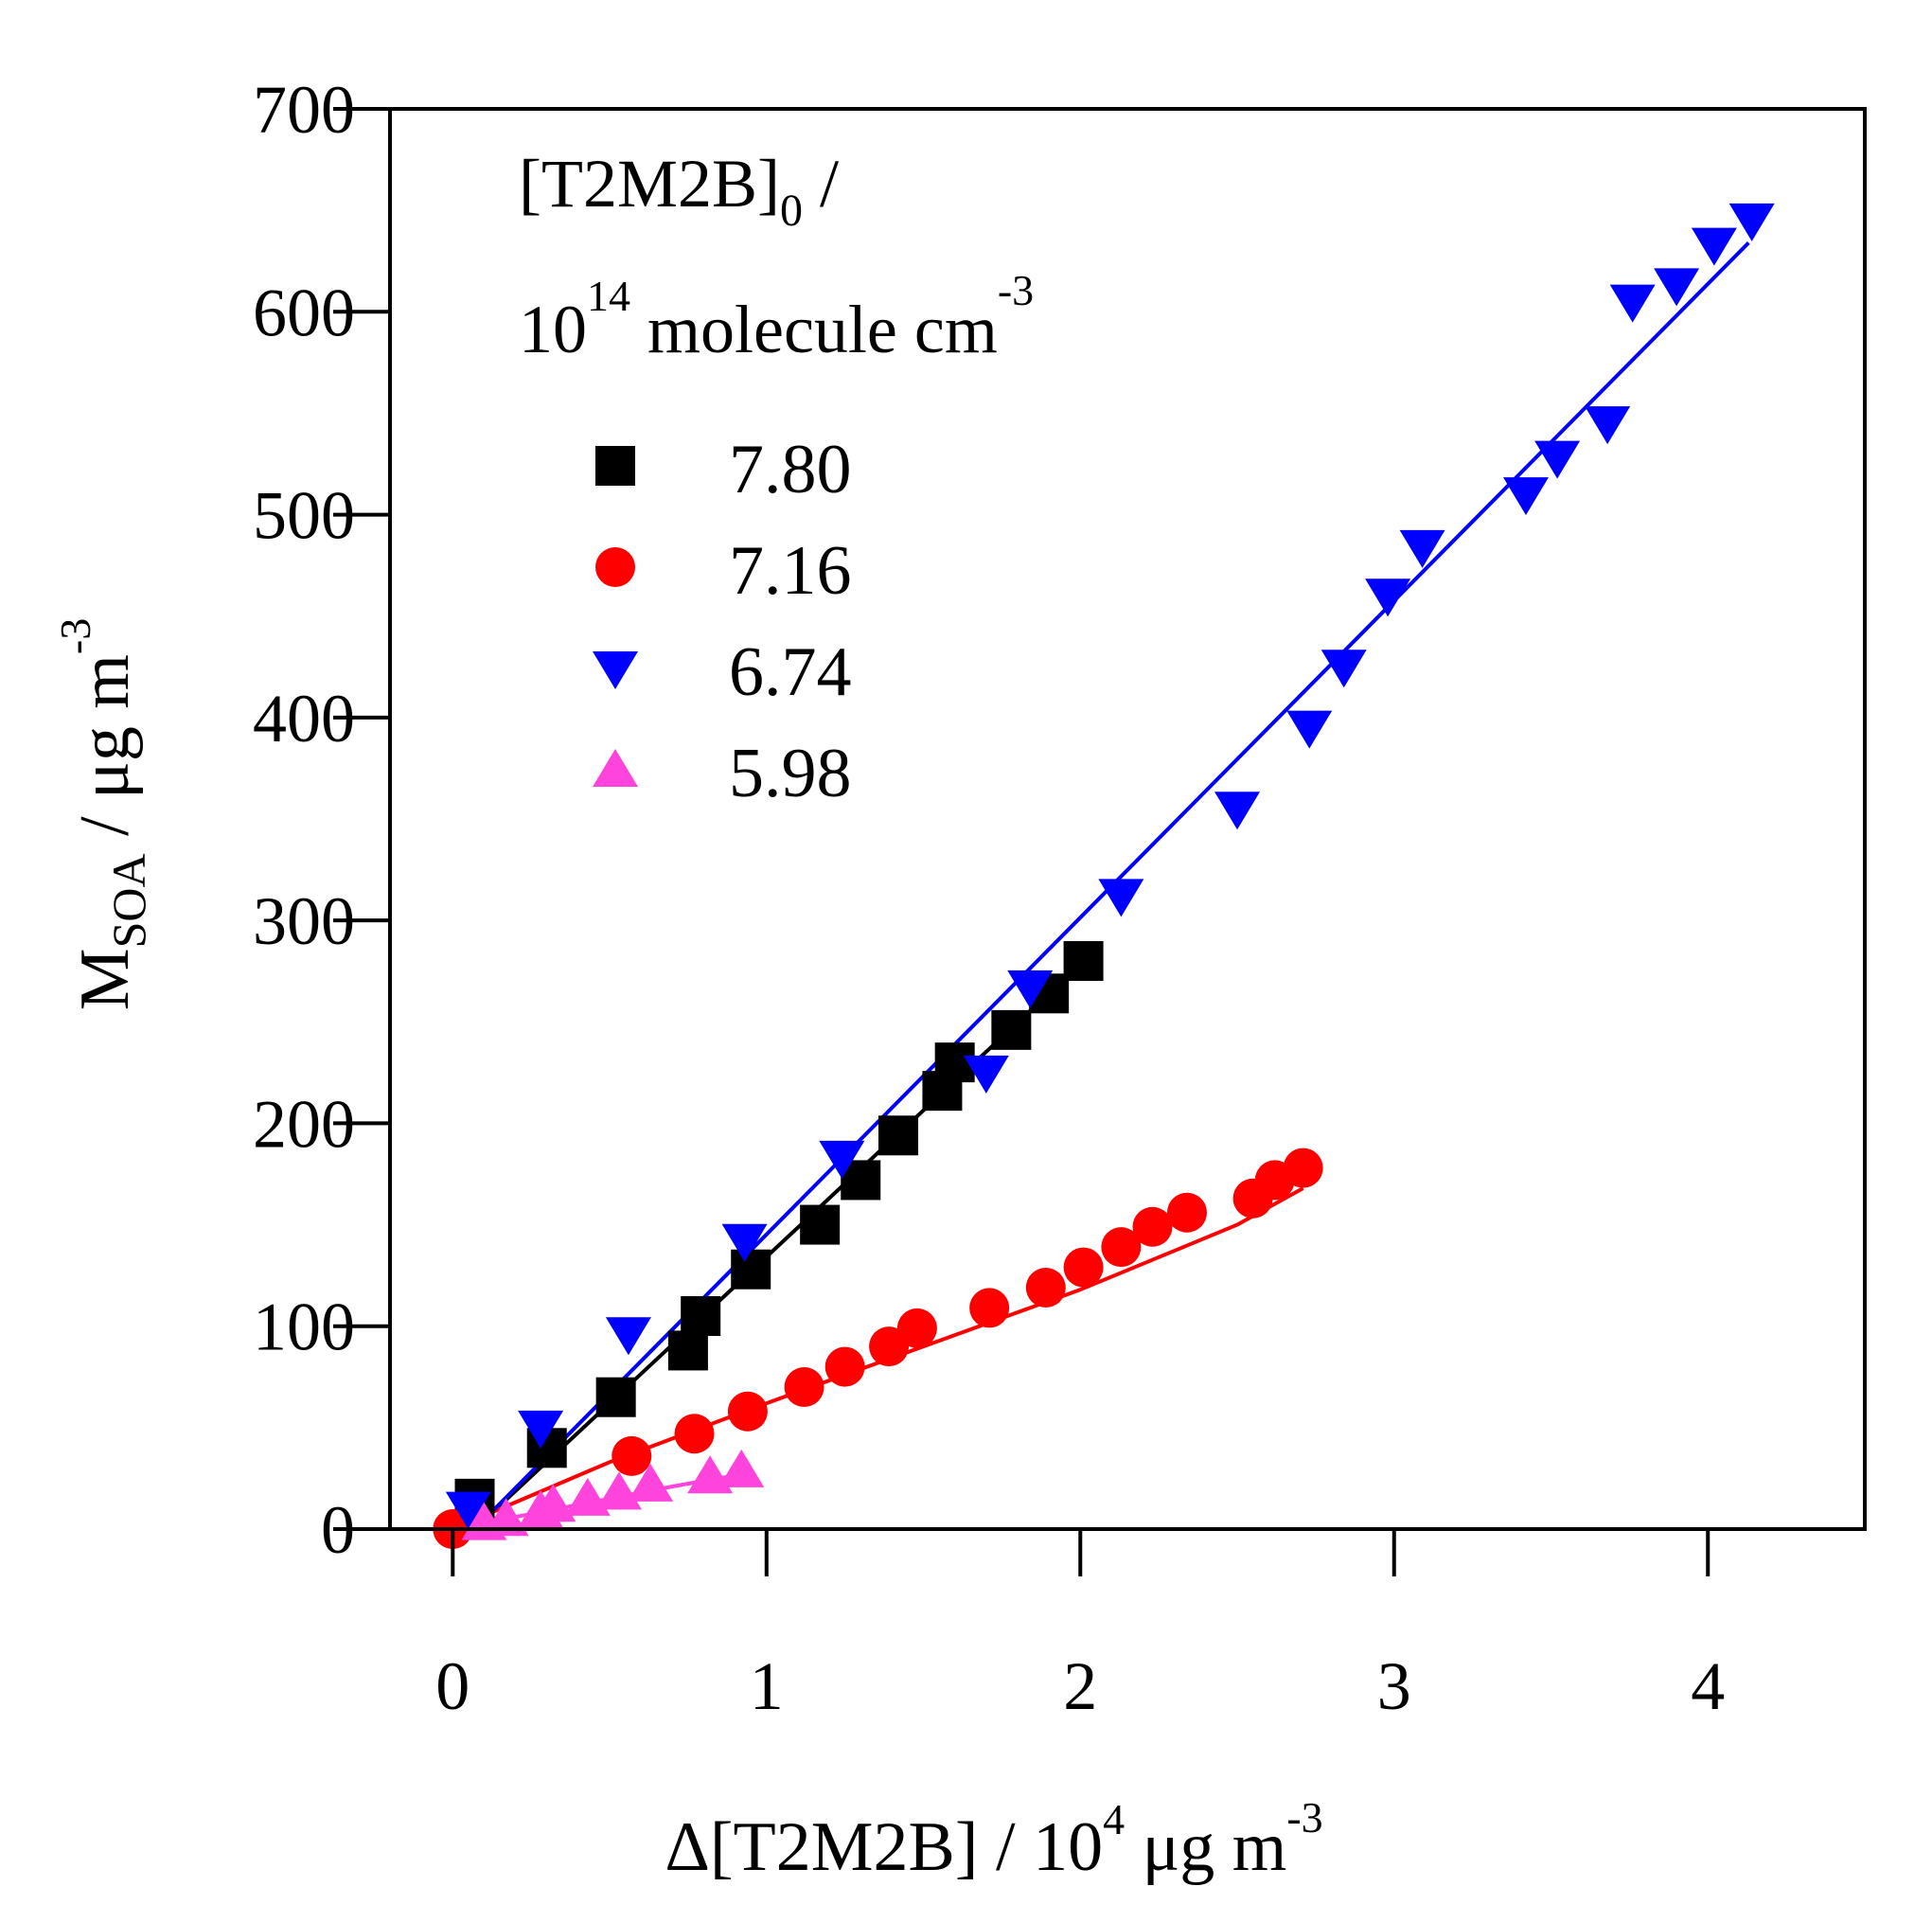 This screenshot has width=1932, height=1922. I want to click on legend-label: 7.16, so click(790, 571).